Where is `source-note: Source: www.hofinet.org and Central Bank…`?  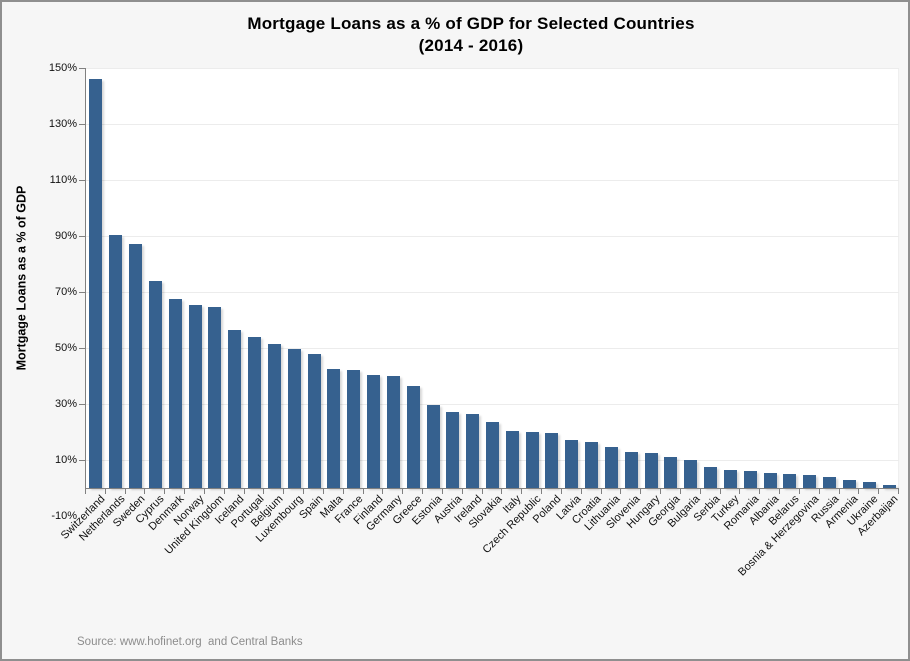 source-note: Source: www.hofinet.org and Central Bank… is located at coordinates (190, 642).